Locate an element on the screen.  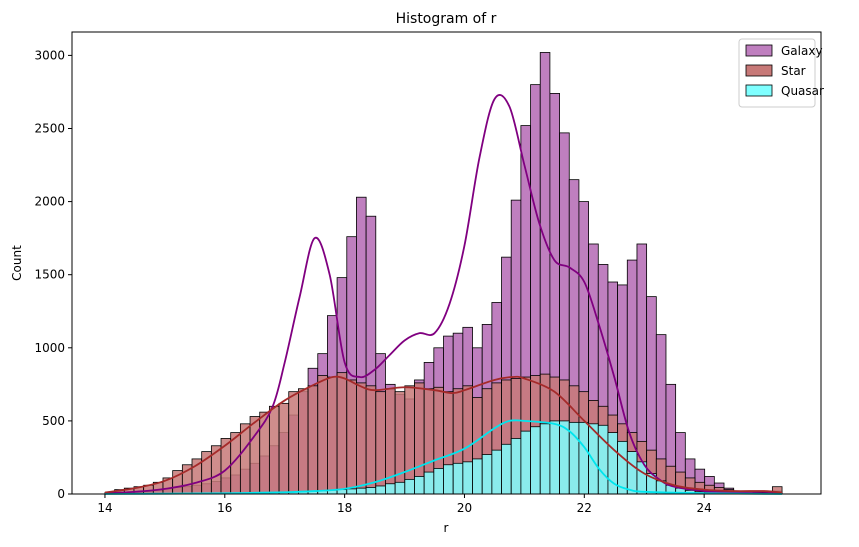
y-tick-label: 3000 is located at coordinates (49, 55).